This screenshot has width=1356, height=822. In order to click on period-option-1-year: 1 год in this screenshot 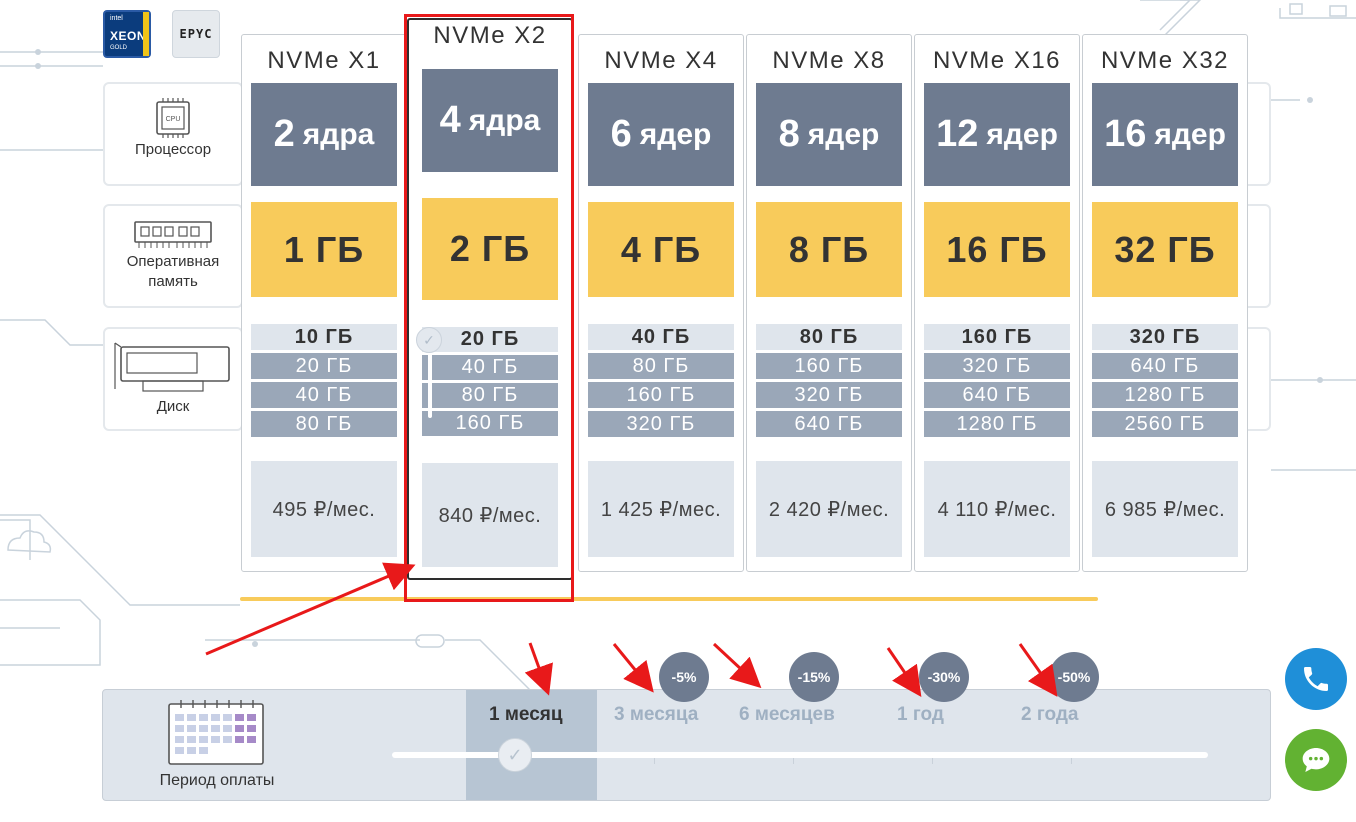, I will do `click(920, 714)`.